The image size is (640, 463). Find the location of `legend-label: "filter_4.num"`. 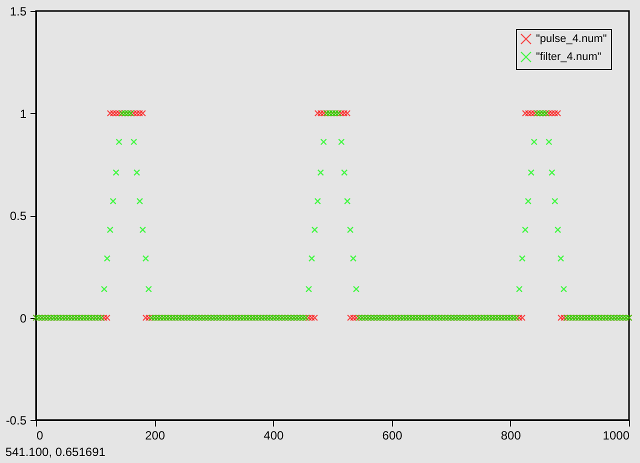

legend-label: "filter_4.num" is located at coordinates (569, 57).